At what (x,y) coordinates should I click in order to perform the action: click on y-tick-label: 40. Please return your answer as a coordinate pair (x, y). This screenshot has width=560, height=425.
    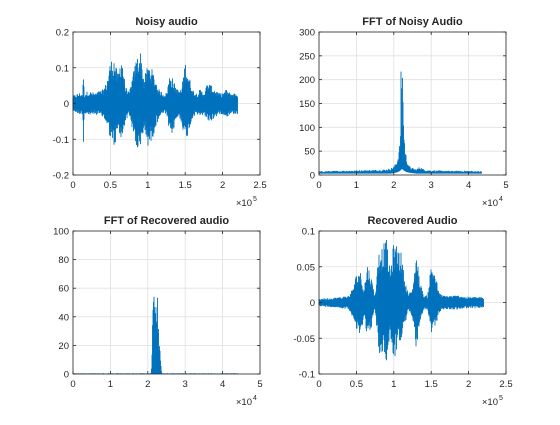
    Looking at the image, I should click on (63, 317).